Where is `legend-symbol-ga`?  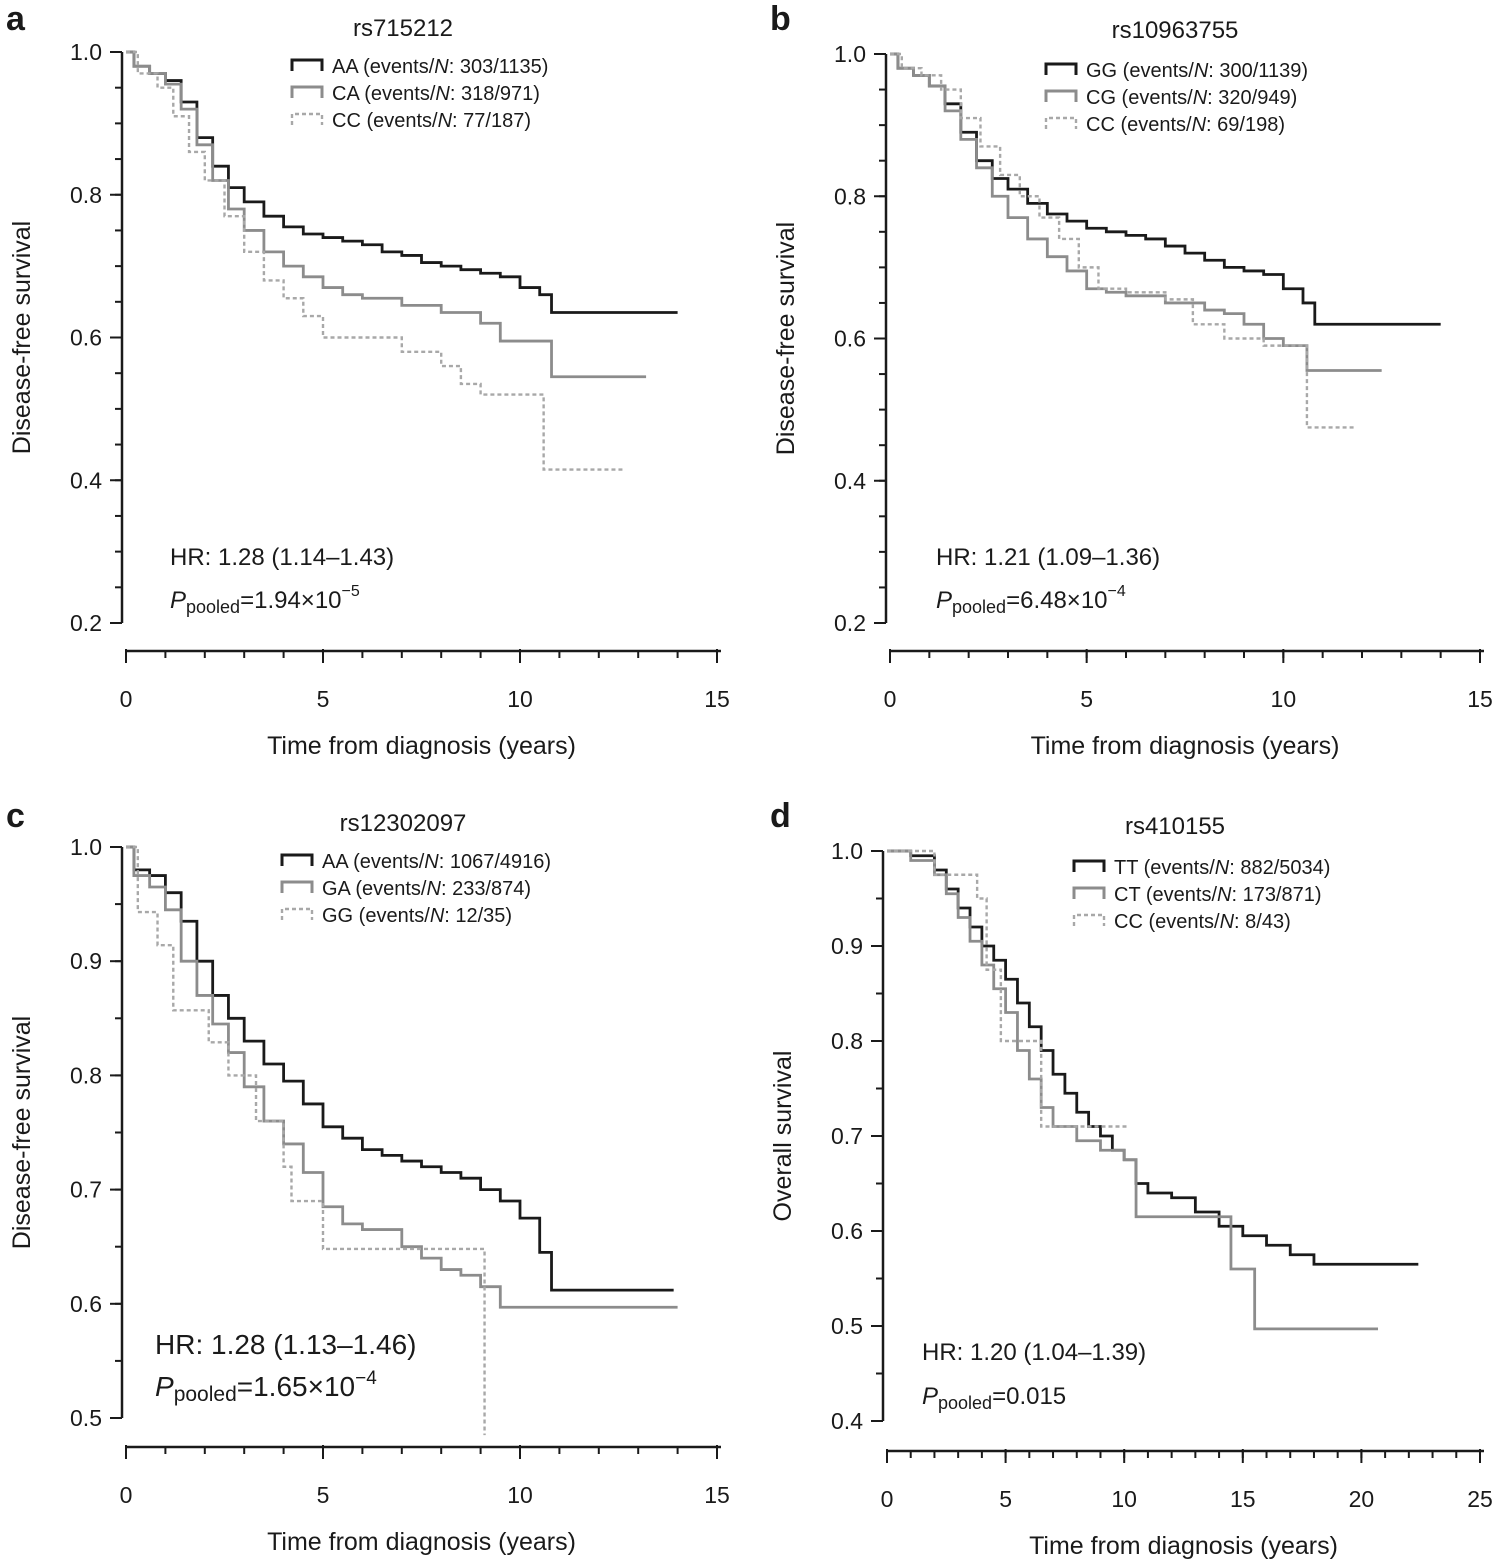
legend-symbol-ga is located at coordinates (297, 886).